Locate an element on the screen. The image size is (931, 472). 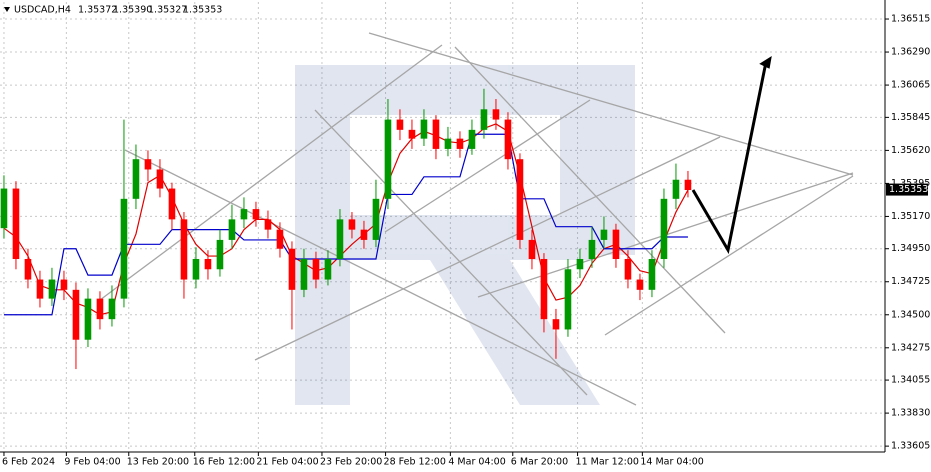
forecast-arrows is located at coordinates (731, 155).